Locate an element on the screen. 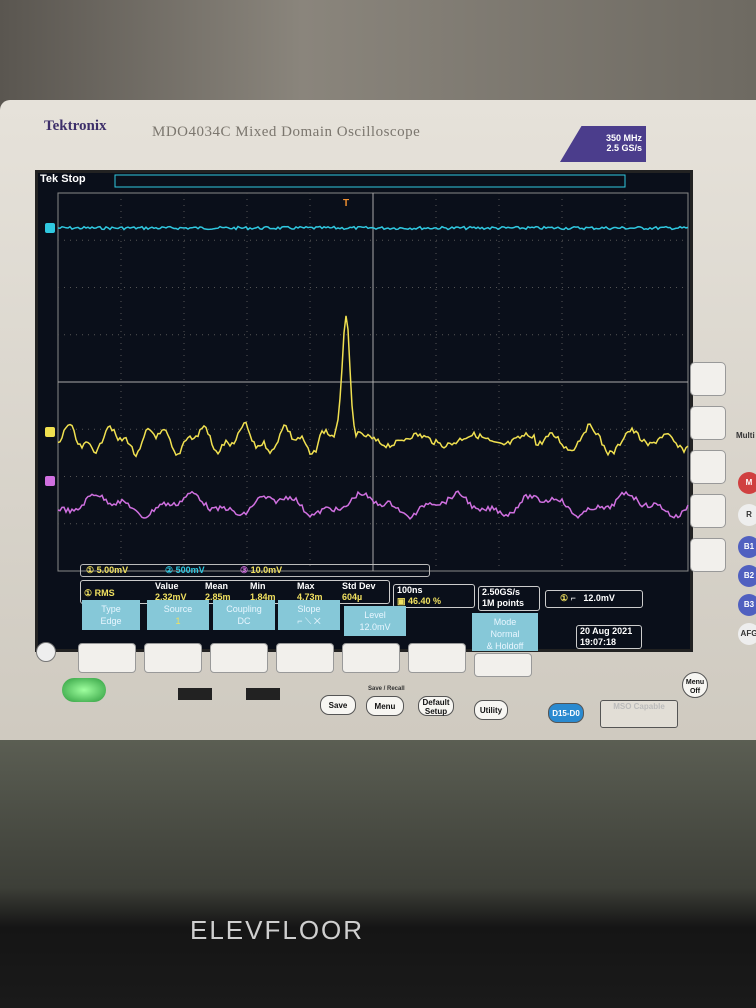 This screenshot has width=756, height=1008. measurement-value: 2.32mV is located at coordinates (171, 597).